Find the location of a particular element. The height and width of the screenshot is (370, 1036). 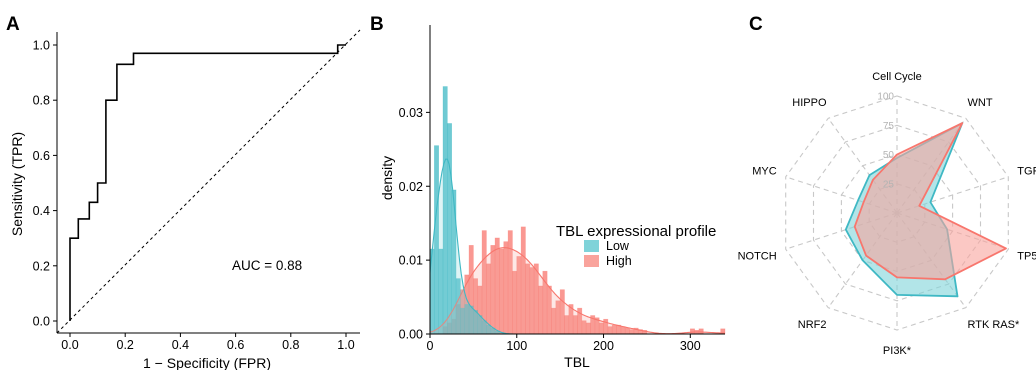

roc-x-tick-label: 0.2 is located at coordinates (125, 345).